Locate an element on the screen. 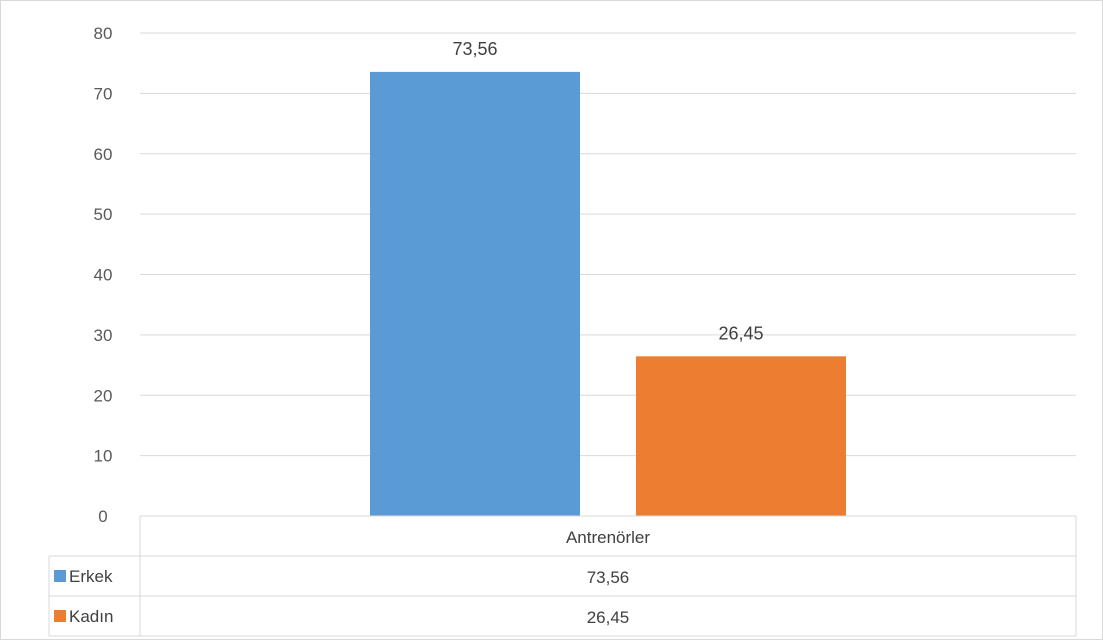 The image size is (1103, 641). y-tick-label: 70 is located at coordinates (103, 93).